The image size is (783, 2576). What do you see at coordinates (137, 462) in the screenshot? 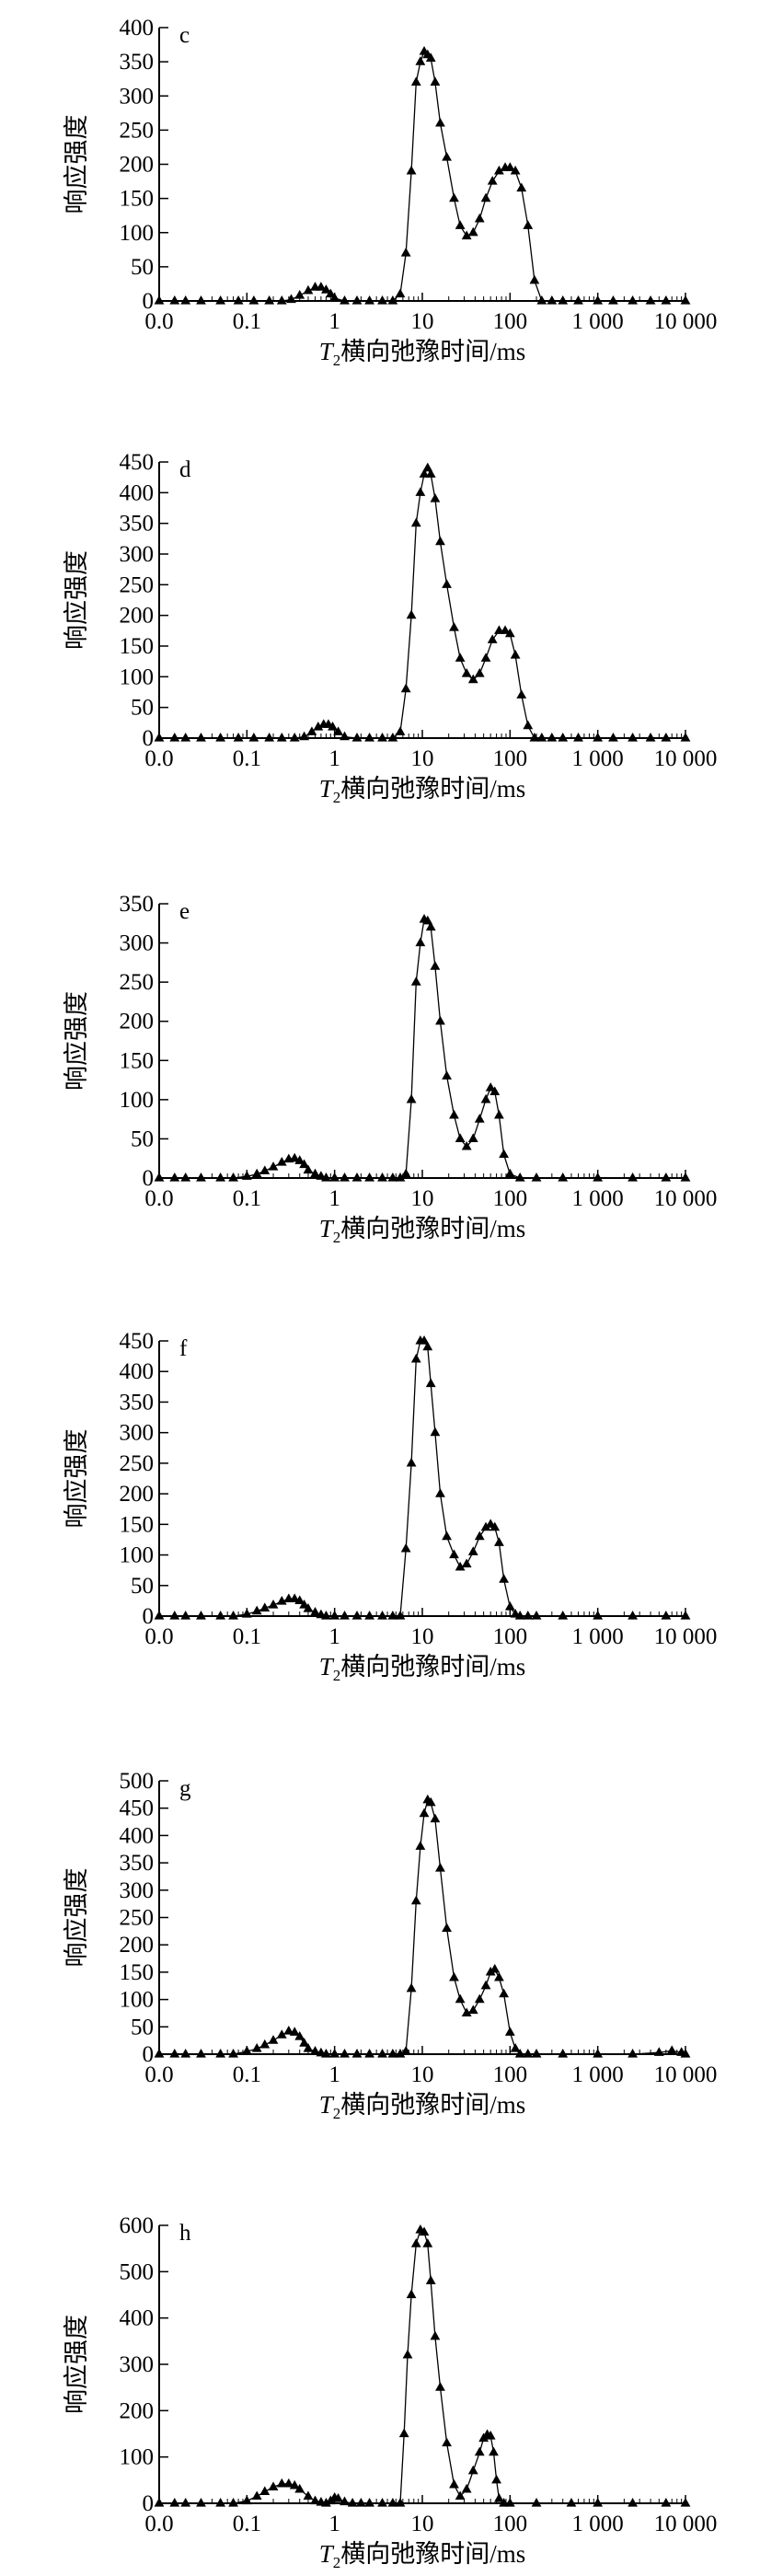
I see `y-tick-label: 450` at bounding box center [137, 462].